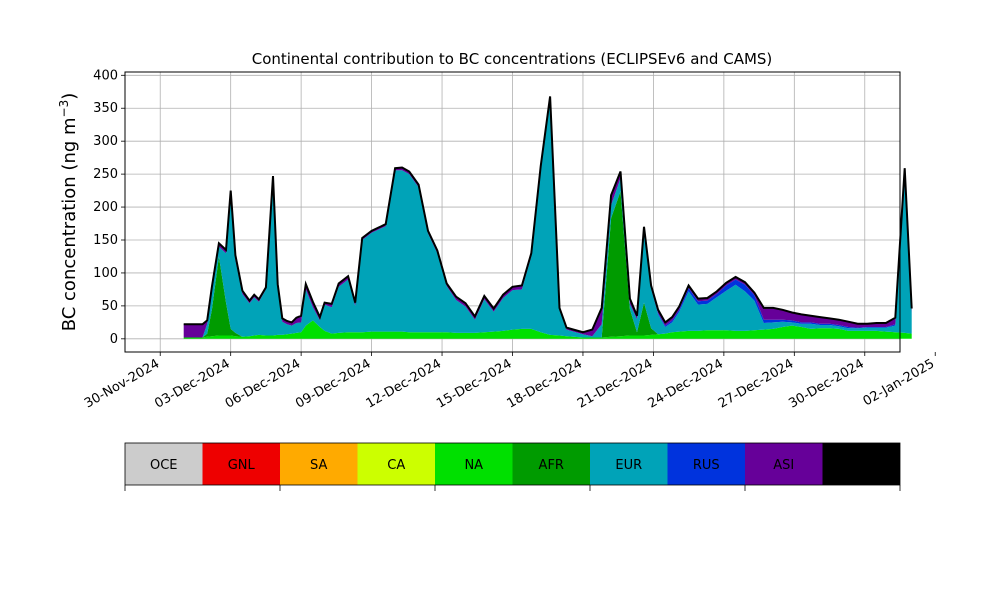 The height and width of the screenshot is (600, 1000). I want to click on legend-swatch-ca, so click(396, 464).